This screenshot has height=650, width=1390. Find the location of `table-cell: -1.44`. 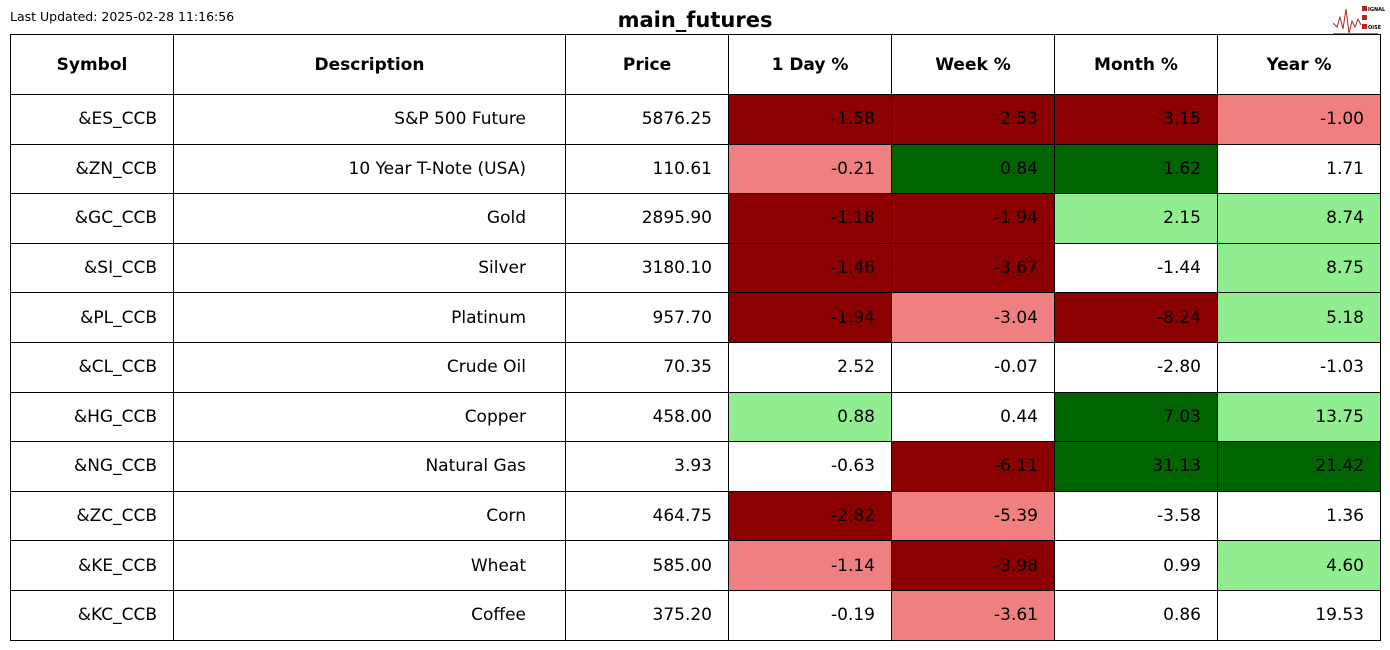

table-cell: -1.44 is located at coordinates (1136, 268).